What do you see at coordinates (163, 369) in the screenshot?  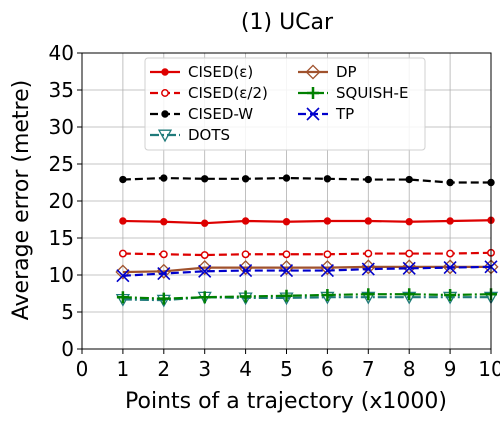 I see `x-tick-label: 2` at bounding box center [163, 369].